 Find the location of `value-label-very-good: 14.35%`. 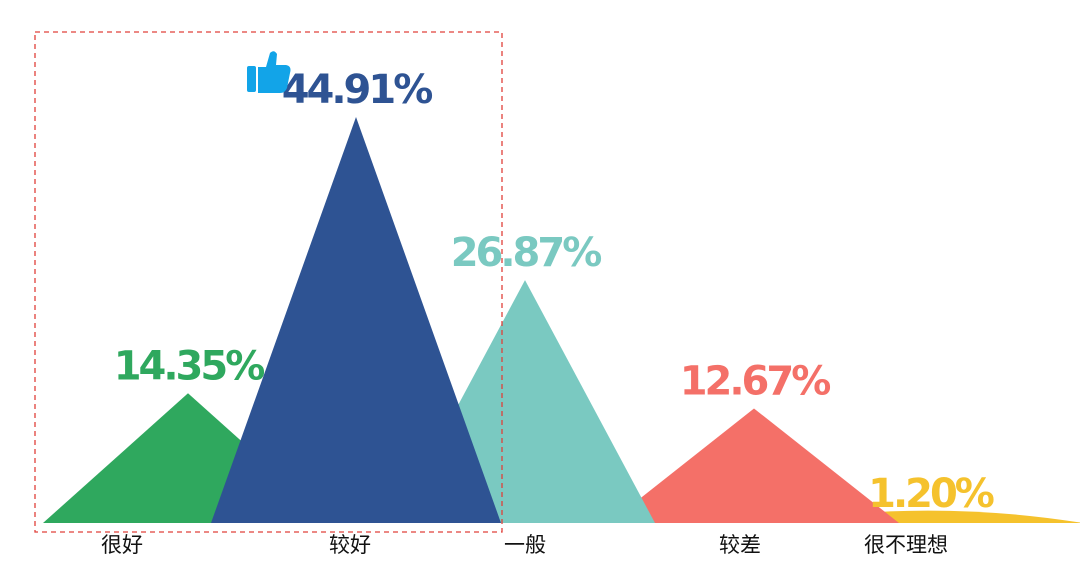

value-label-very-good: 14.35% is located at coordinates (189, 366).